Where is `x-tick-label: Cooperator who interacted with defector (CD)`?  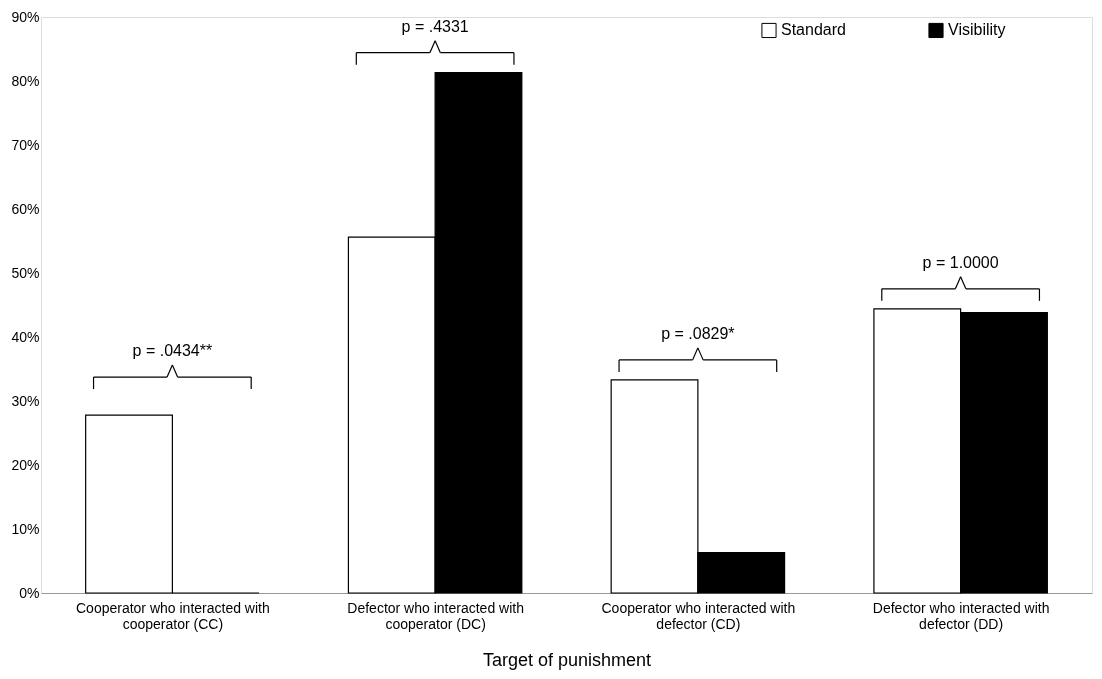
x-tick-label: Cooperator who interacted with defector (CD) is located at coordinates (698, 615).